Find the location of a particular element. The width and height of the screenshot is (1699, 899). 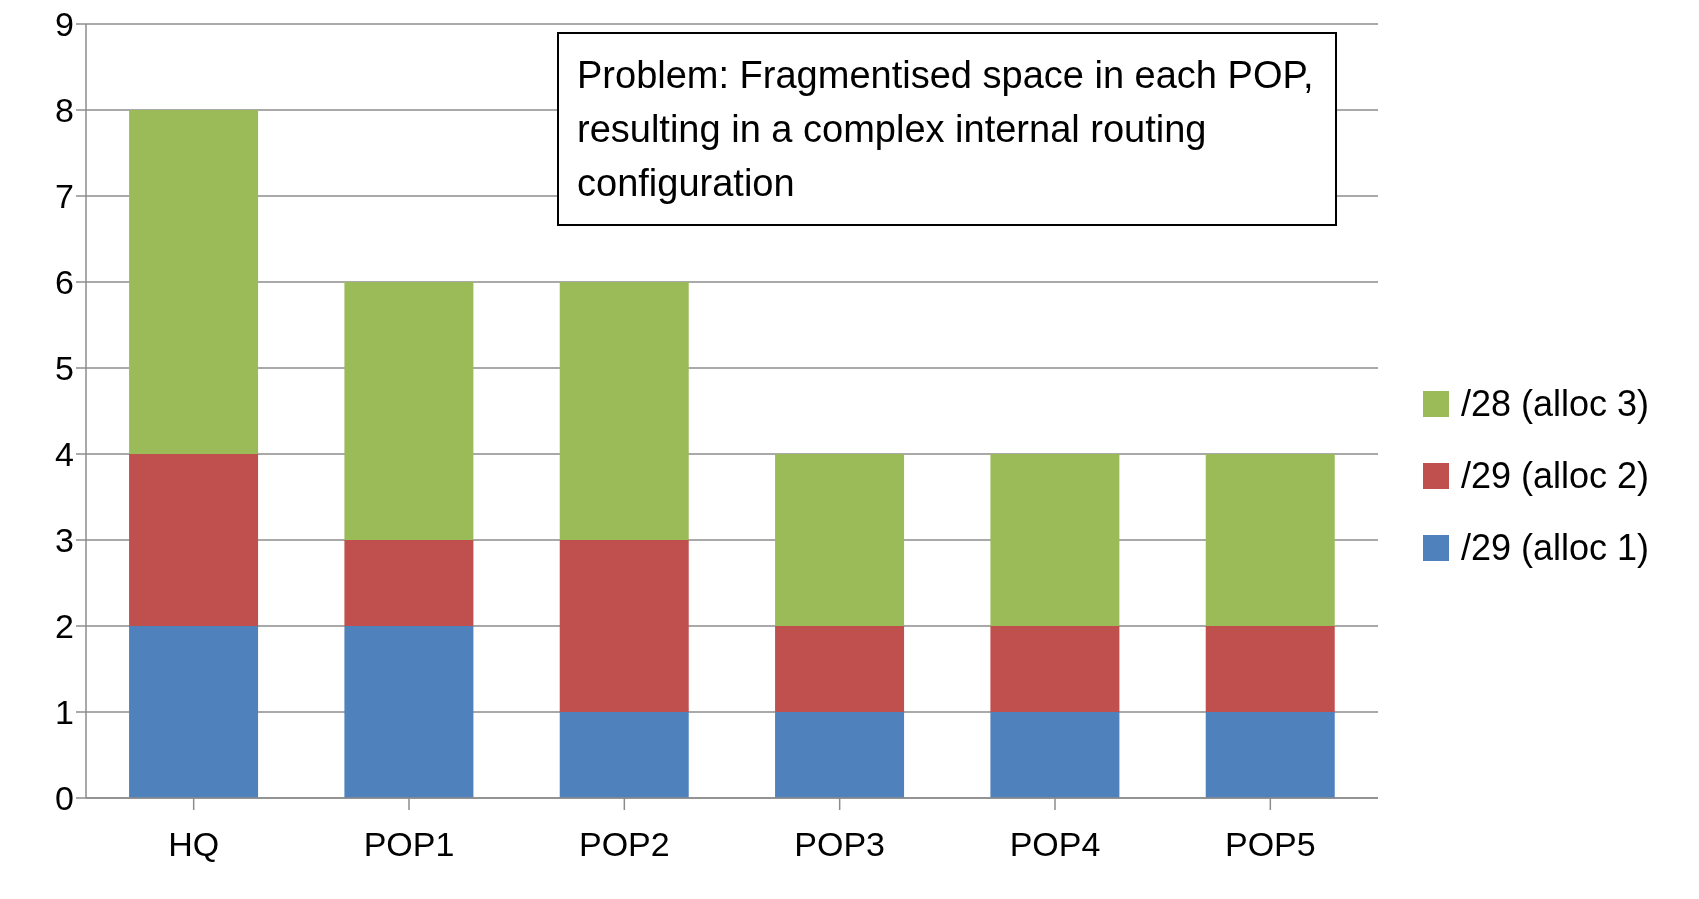

x-tick-label: POP1 is located at coordinates (409, 844).